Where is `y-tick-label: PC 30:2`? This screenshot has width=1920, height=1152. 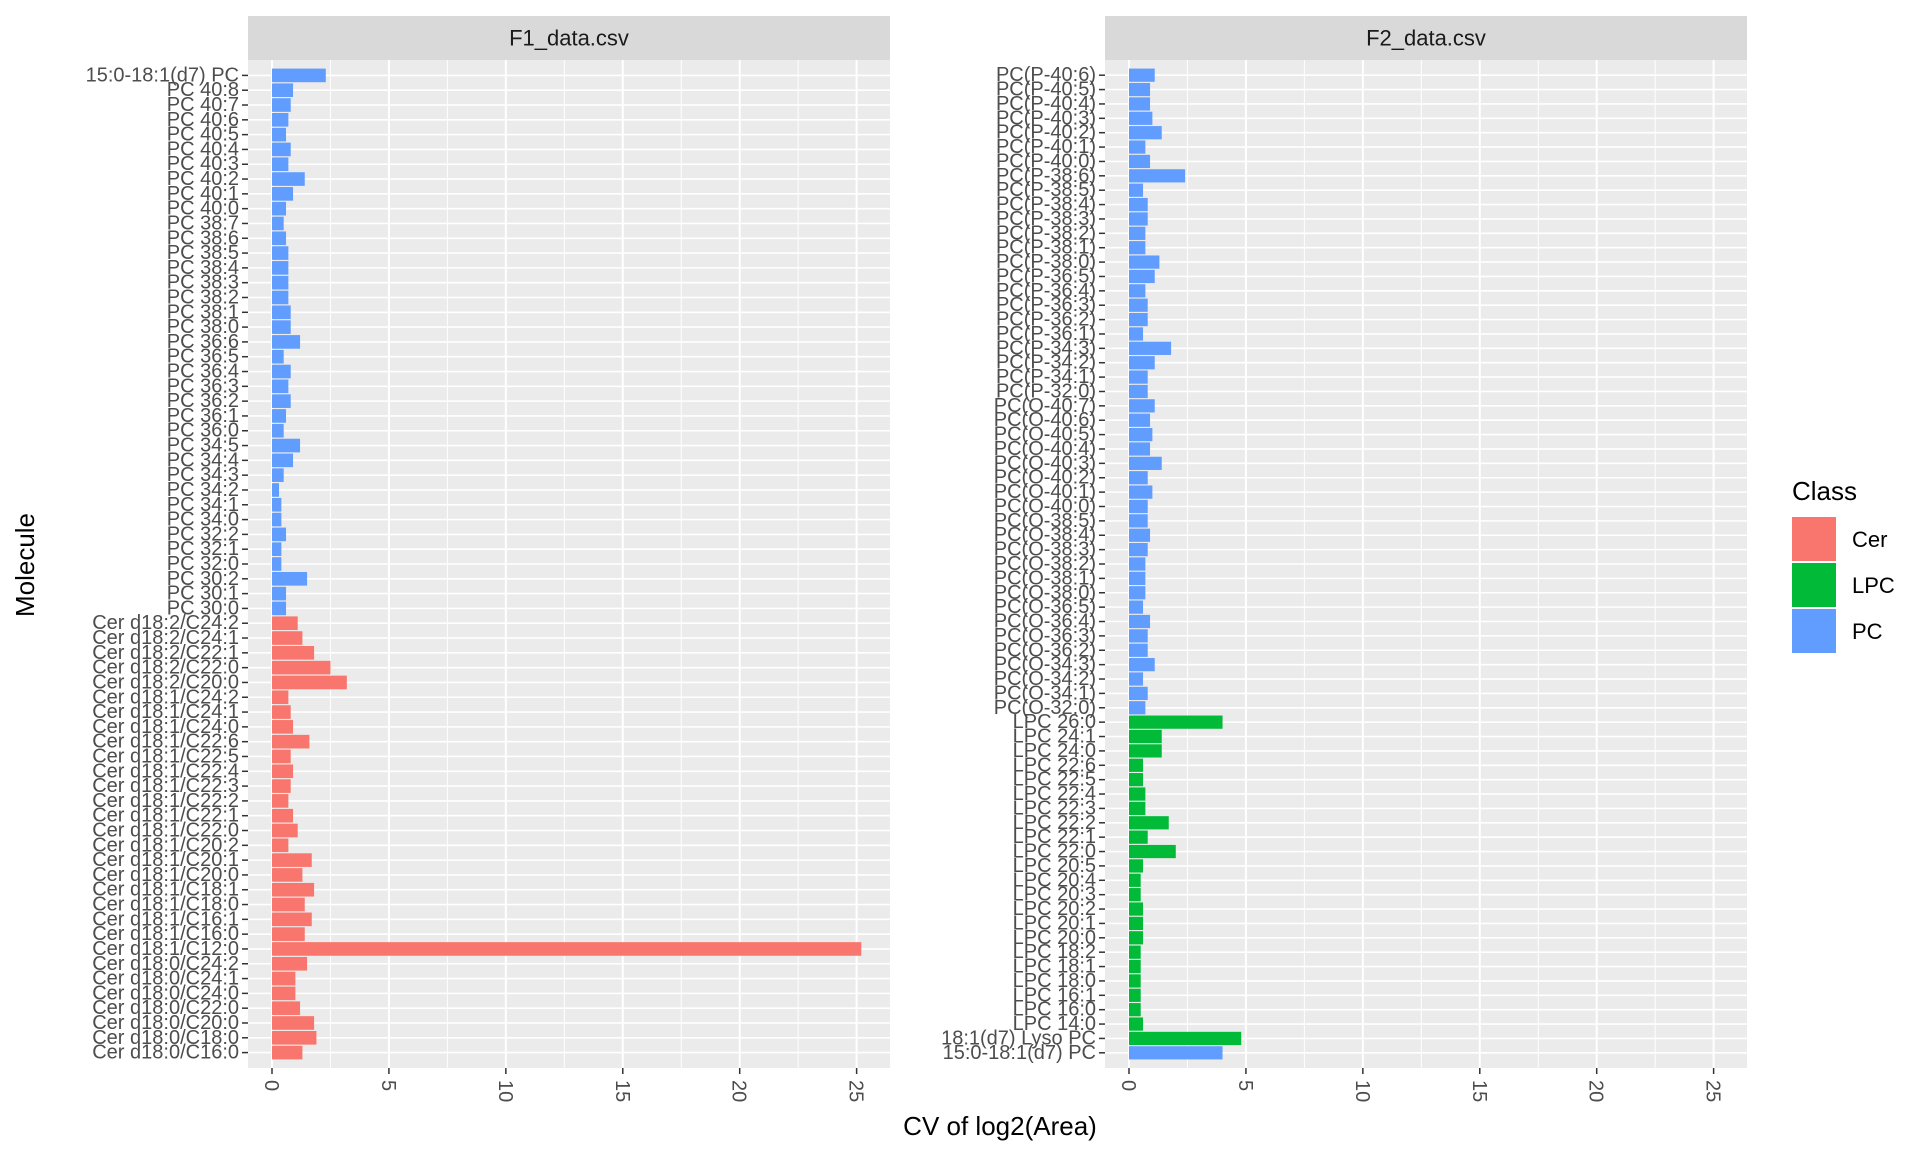
y-tick-label: PC 30:2 is located at coordinates (203, 579).